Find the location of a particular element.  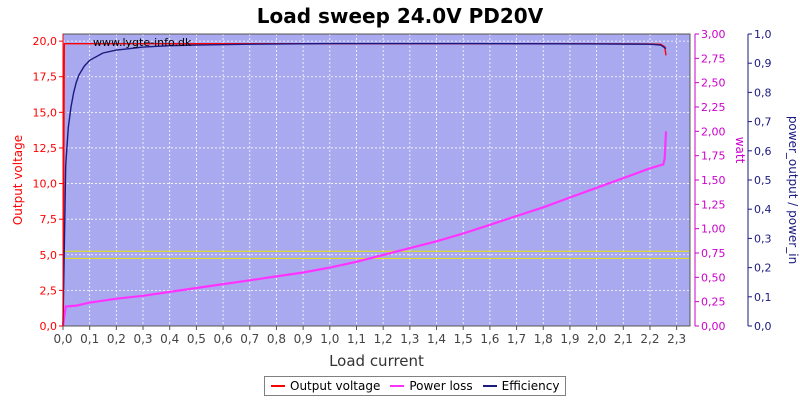

y-right1-tick-label: 2,50 is located at coordinates (713, 83).